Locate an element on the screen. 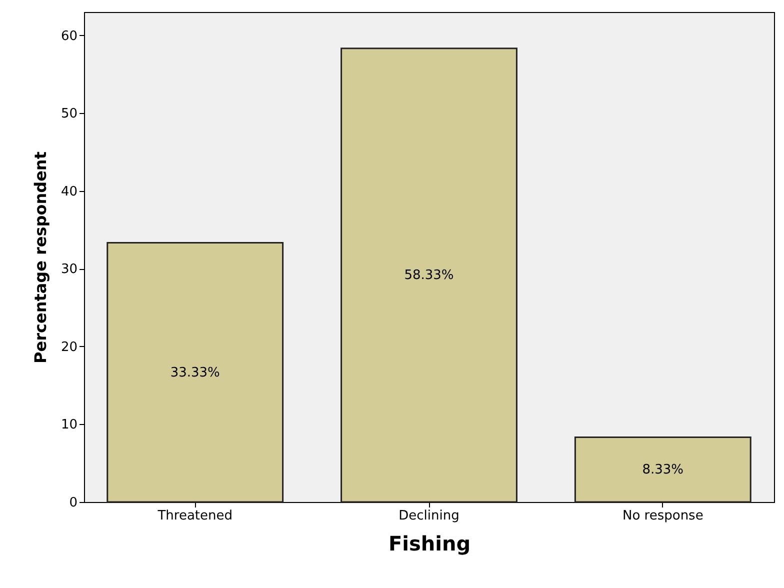 The image size is (784, 588). data-label: 58.33% is located at coordinates (429, 276).